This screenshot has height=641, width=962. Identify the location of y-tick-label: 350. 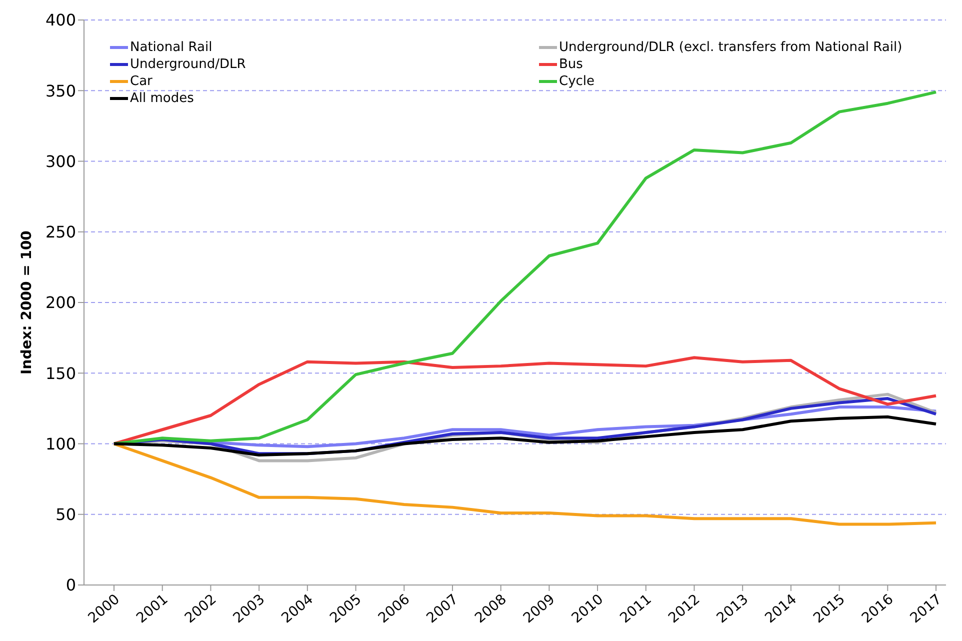
(60, 90).